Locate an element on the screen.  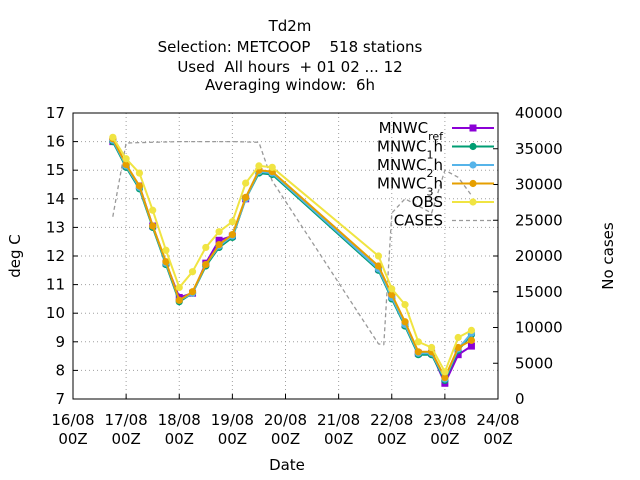
y2-tick-label: 5000 is located at coordinates (534, 363).